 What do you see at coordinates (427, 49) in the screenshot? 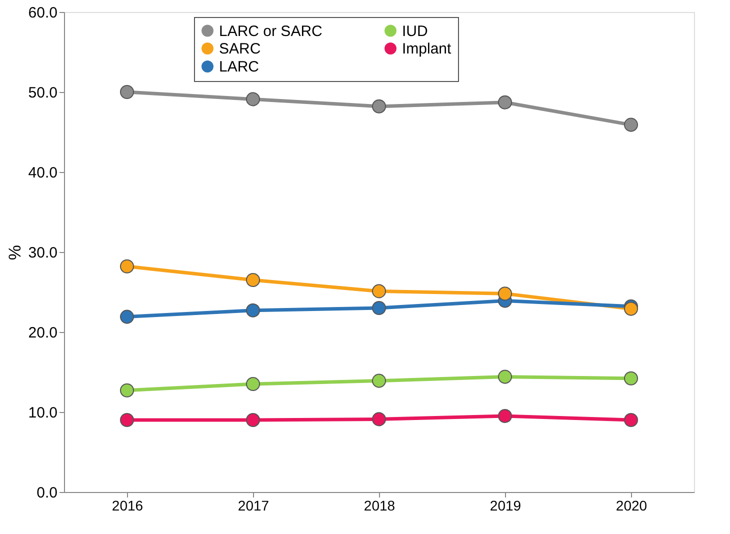
I see `legend-label: Implant` at bounding box center [427, 49].